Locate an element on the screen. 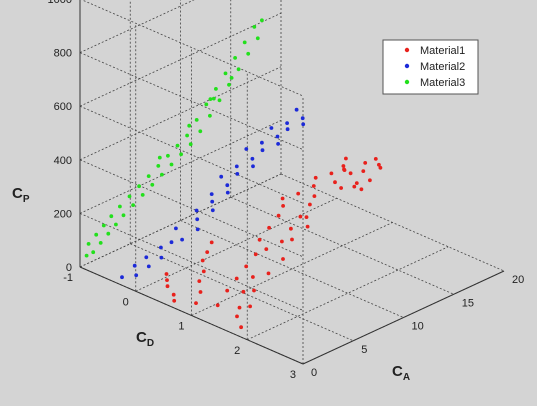  z-tick-label: 400 is located at coordinates (63, 161).